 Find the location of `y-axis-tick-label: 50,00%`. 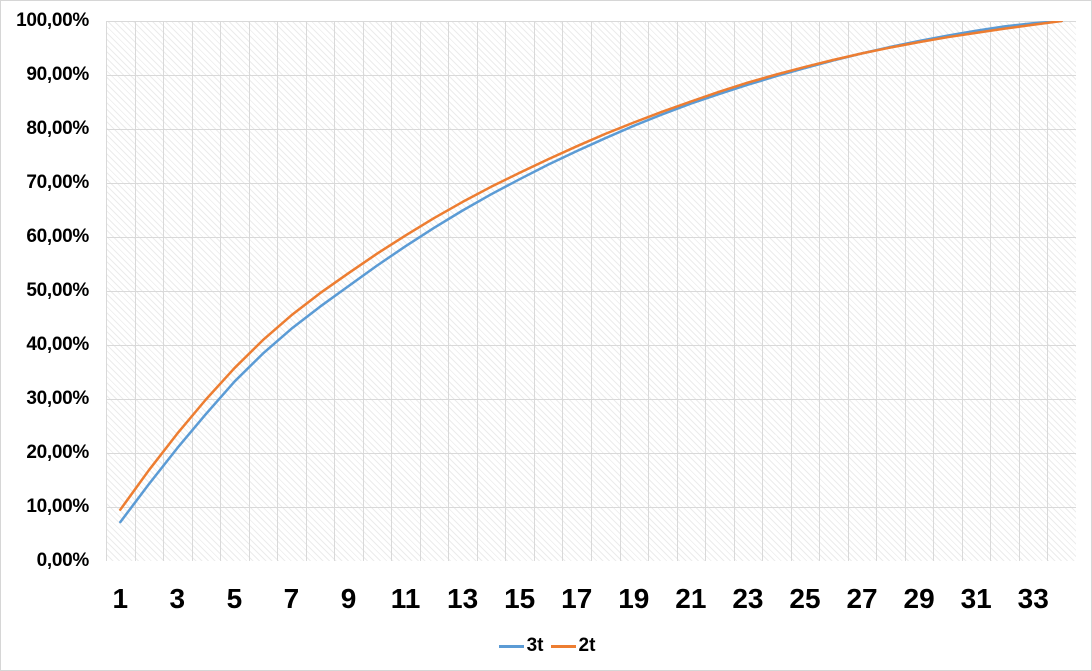

y-axis-tick-label: 50,00% is located at coordinates (57, 290).